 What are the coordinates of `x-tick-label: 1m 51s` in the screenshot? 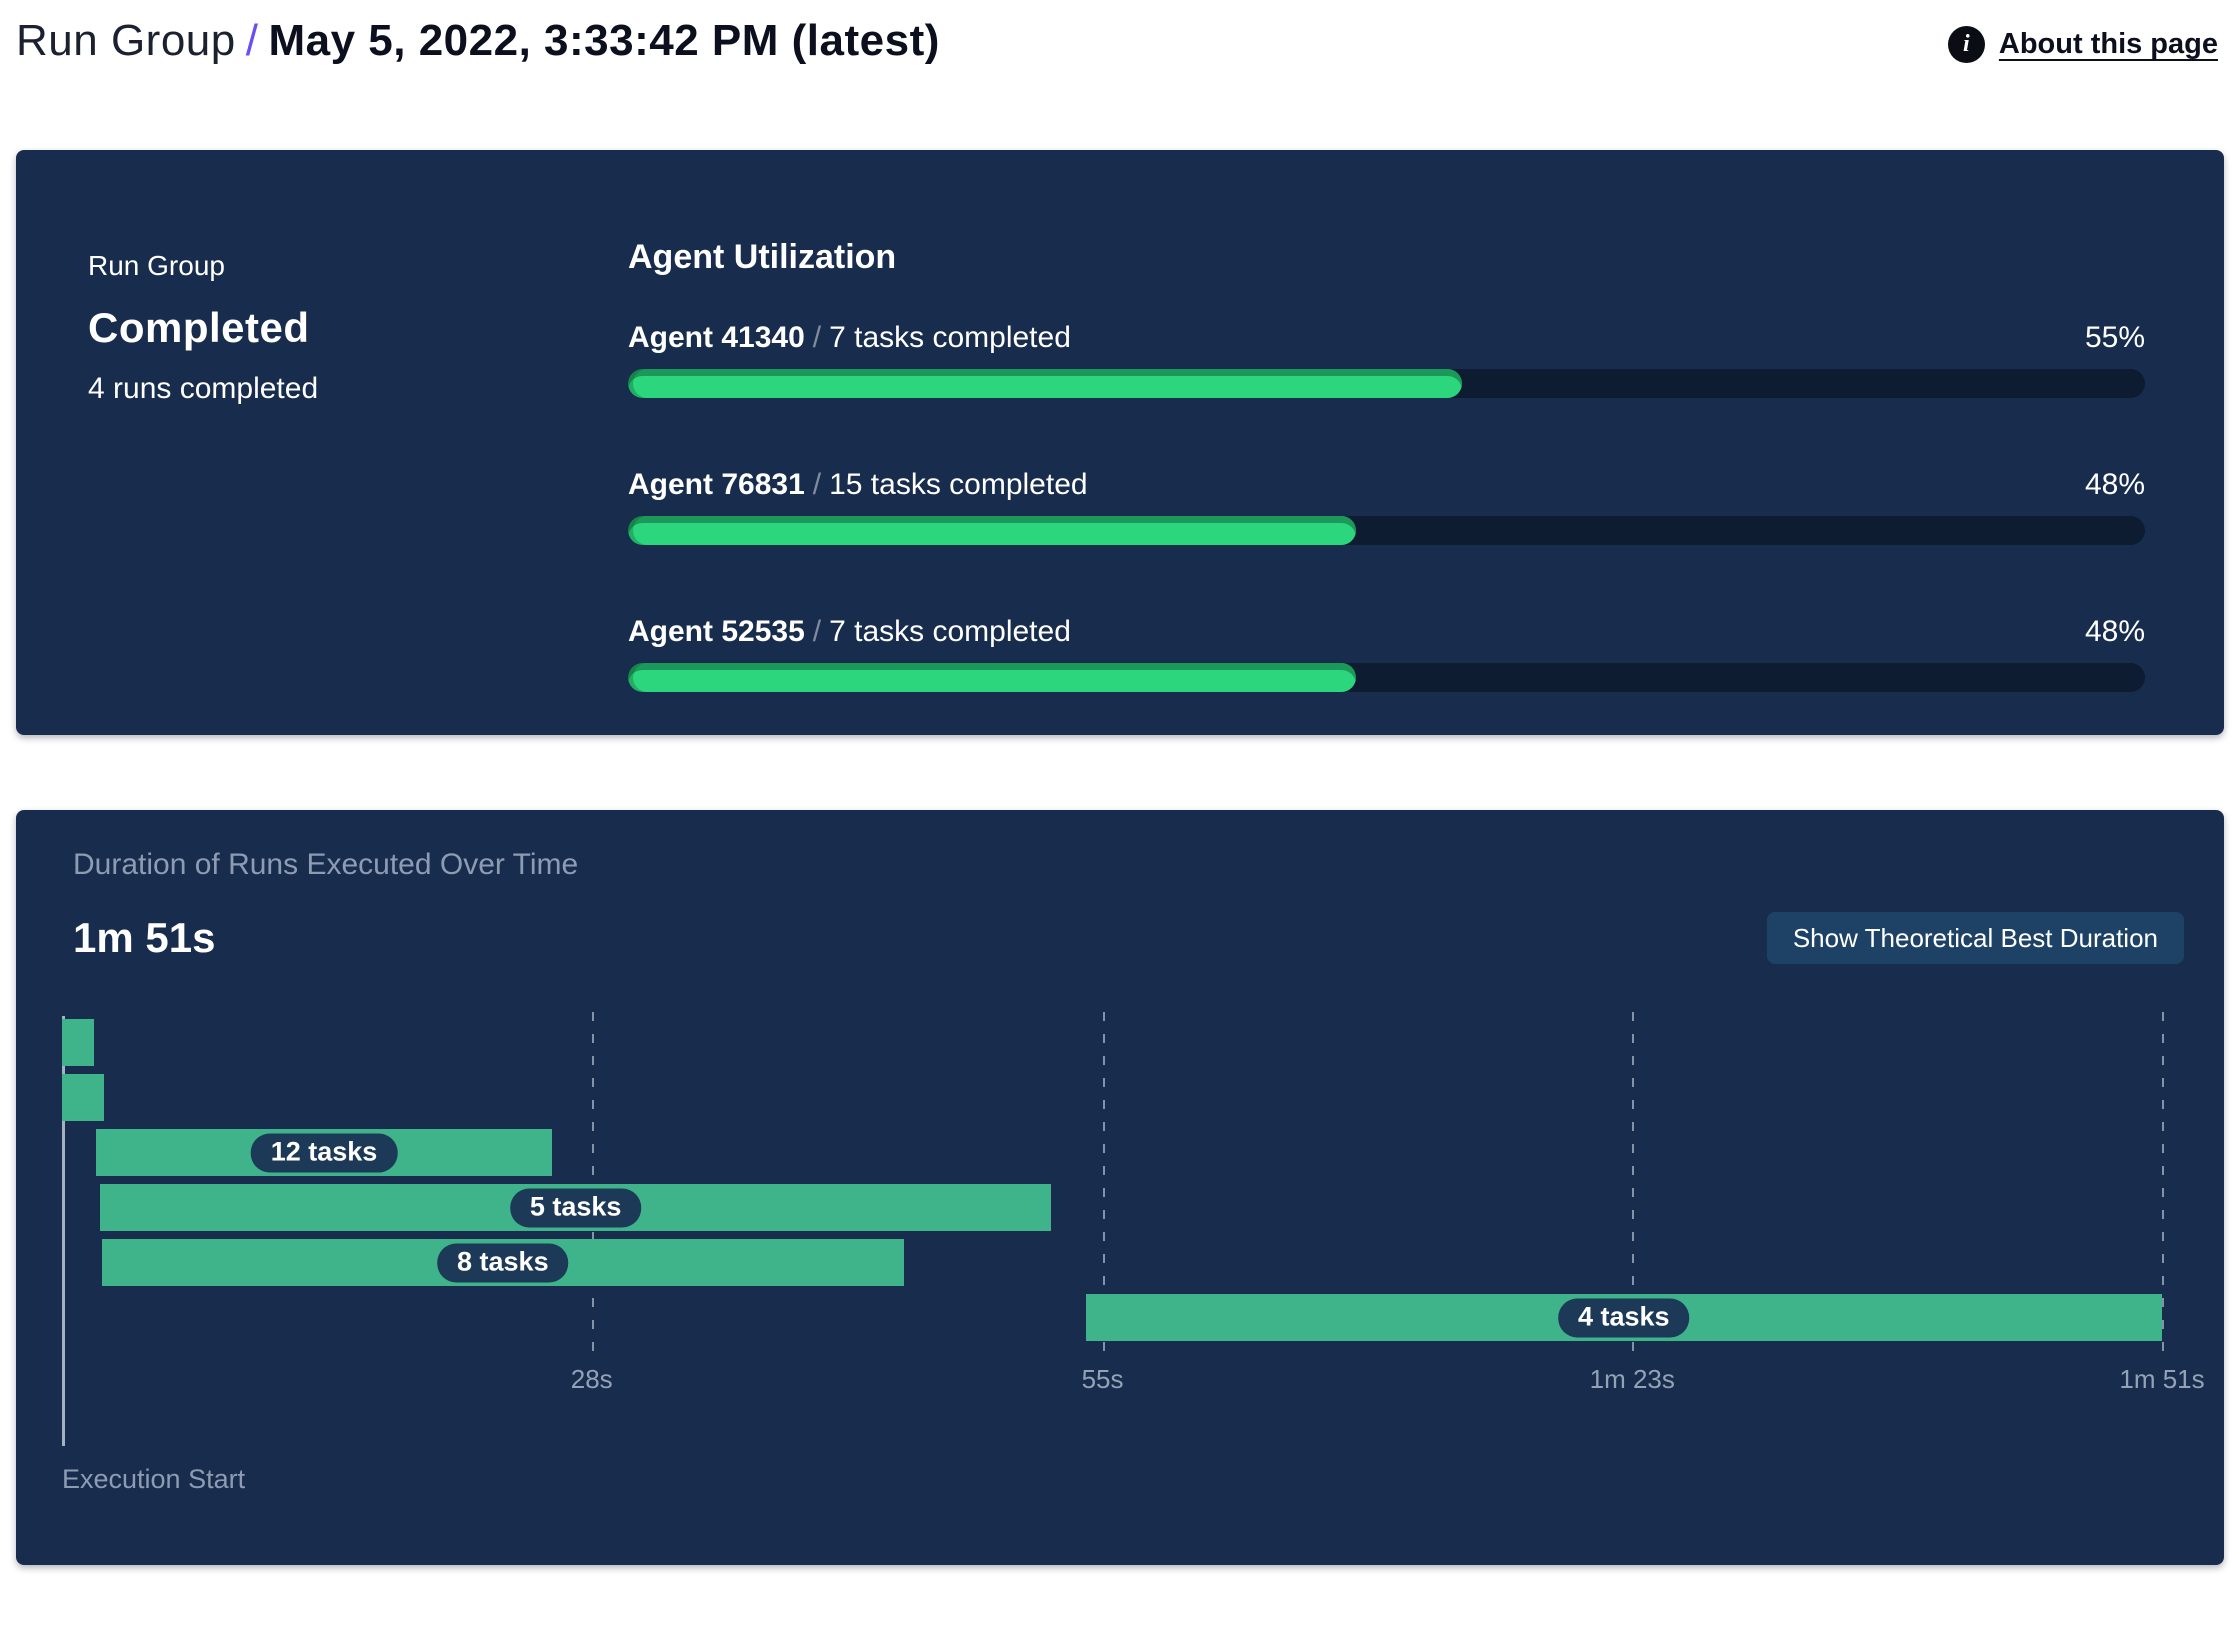 It's located at (2162, 1379).